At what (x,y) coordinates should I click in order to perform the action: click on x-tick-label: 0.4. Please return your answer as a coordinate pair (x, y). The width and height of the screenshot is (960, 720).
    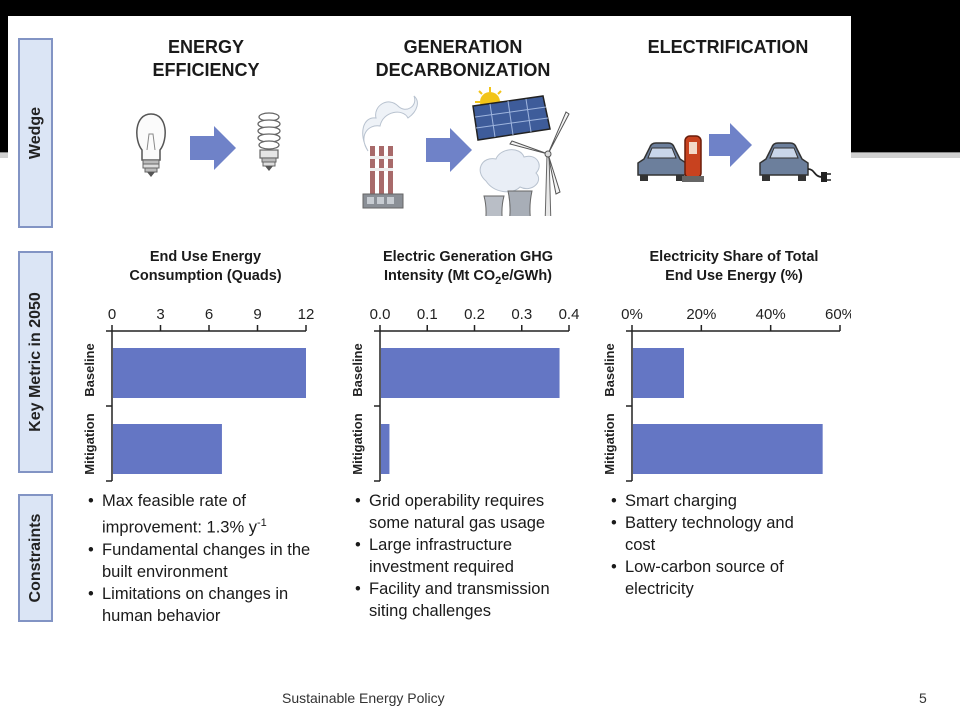
    Looking at the image, I should click on (569, 314).